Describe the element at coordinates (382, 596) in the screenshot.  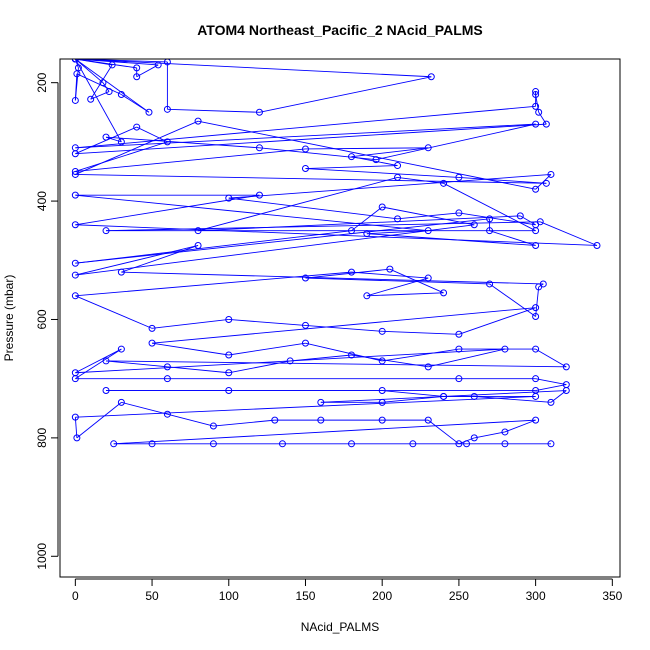
I see `x-tick-label: 200` at that location.